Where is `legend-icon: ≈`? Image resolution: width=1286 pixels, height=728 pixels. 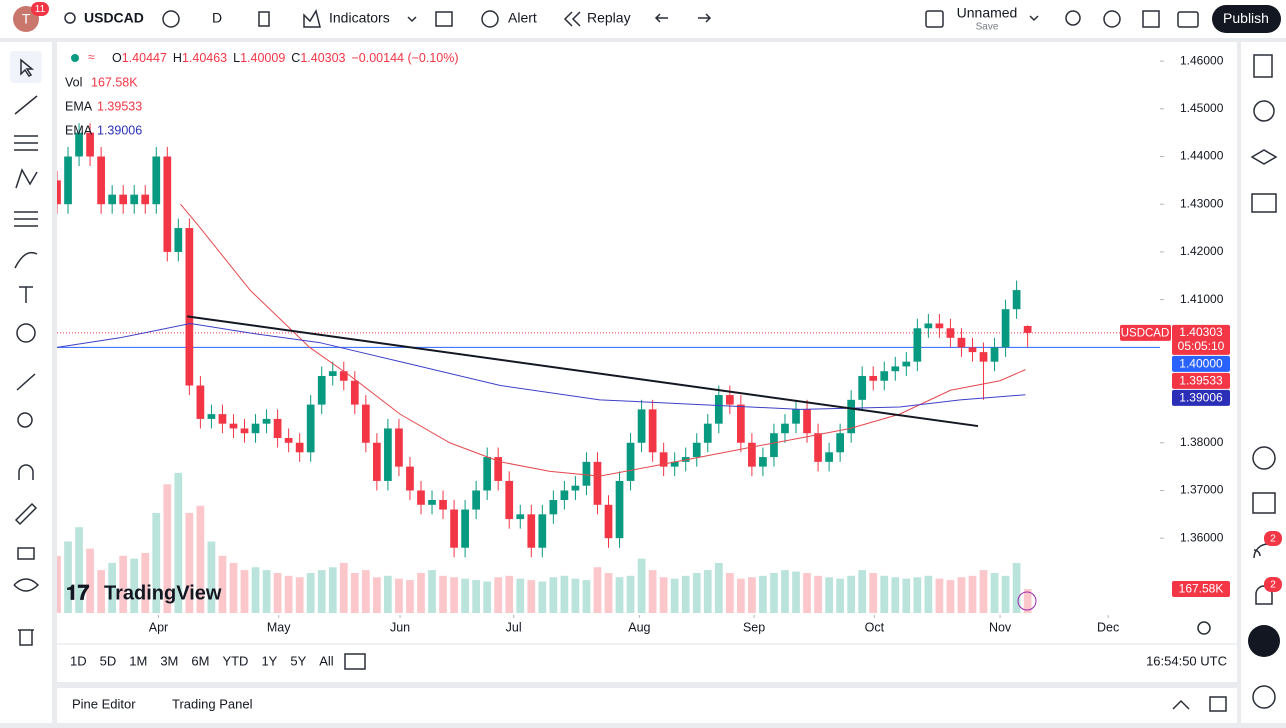
legend-icon: ≈ is located at coordinates (91, 57).